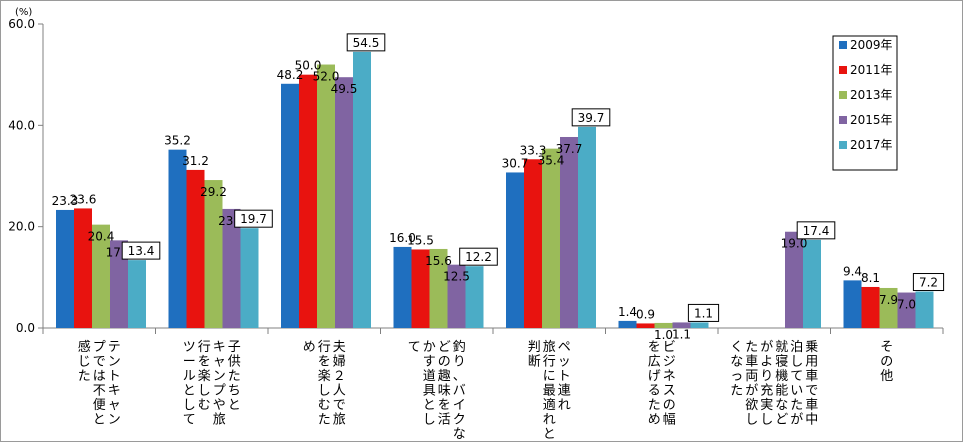 The height and width of the screenshot is (442, 963). What do you see at coordinates (794, 244) in the screenshot?
I see `data-label: 19.0` at bounding box center [794, 244].